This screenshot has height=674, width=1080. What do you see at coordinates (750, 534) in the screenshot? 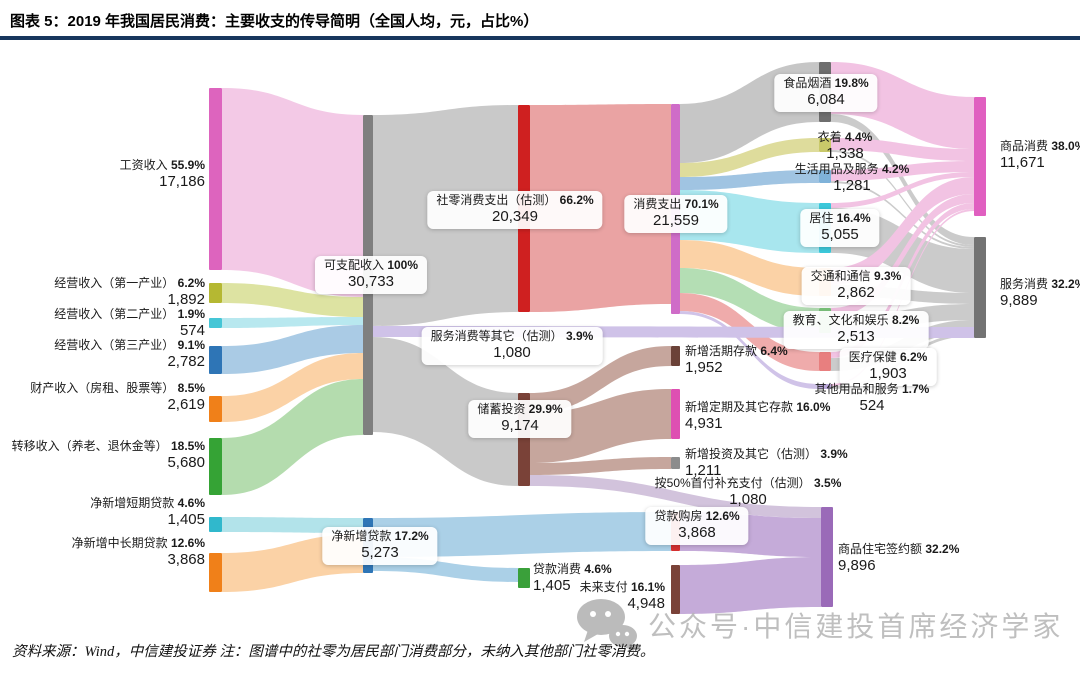
I see `flow-loanhouse-housesign` at bounding box center [750, 534].